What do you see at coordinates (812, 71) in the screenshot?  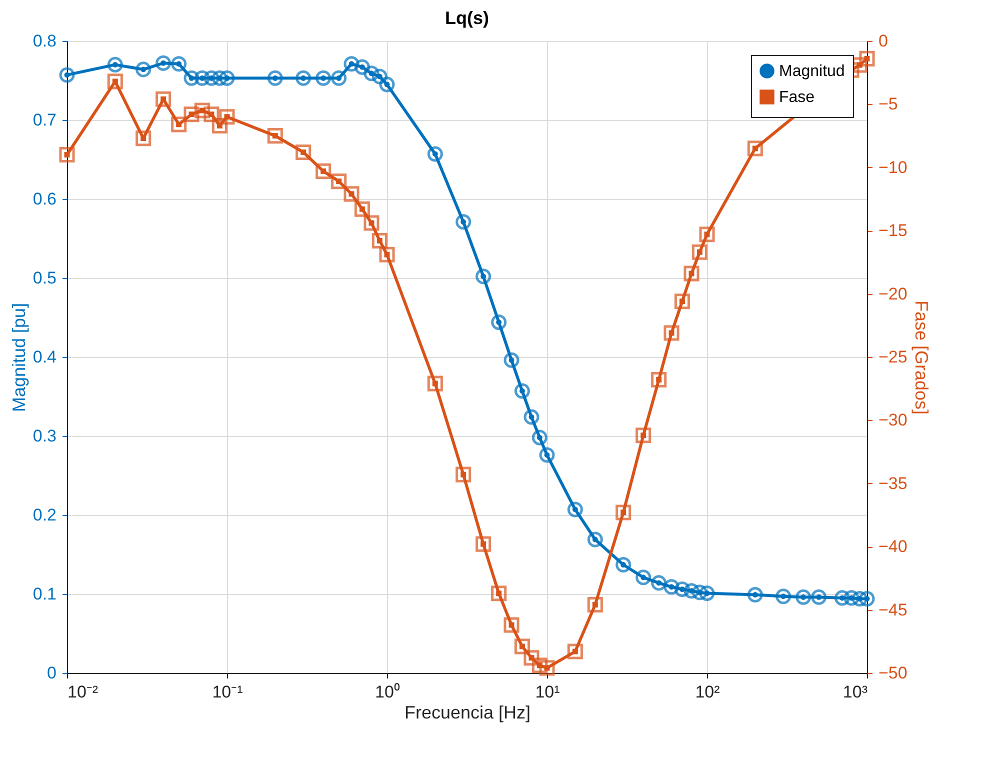 I see `legend-label: Magnitud` at bounding box center [812, 71].